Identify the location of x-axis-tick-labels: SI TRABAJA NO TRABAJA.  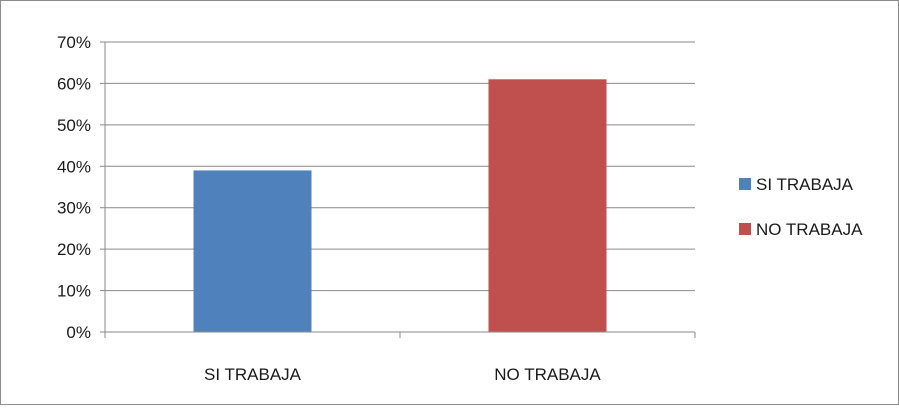
(402, 374).